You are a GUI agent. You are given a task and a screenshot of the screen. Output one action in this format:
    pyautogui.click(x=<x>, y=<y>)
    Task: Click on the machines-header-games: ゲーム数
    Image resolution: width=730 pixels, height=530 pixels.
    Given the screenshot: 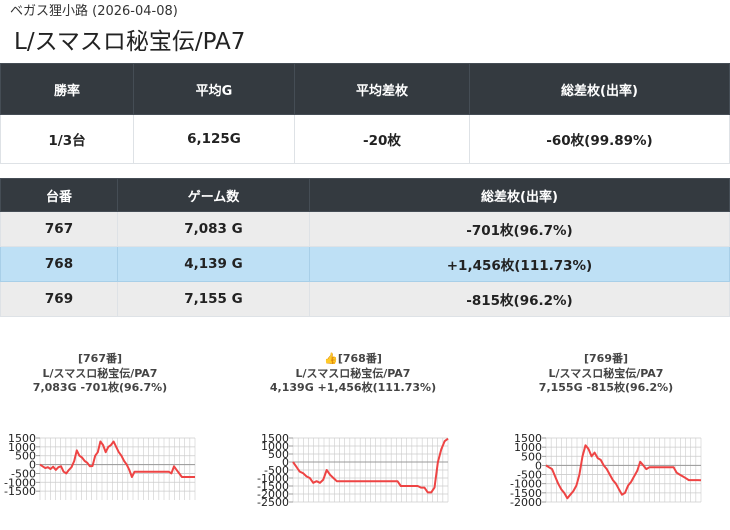 What is the action you would take?
    pyautogui.click(x=213, y=195)
    